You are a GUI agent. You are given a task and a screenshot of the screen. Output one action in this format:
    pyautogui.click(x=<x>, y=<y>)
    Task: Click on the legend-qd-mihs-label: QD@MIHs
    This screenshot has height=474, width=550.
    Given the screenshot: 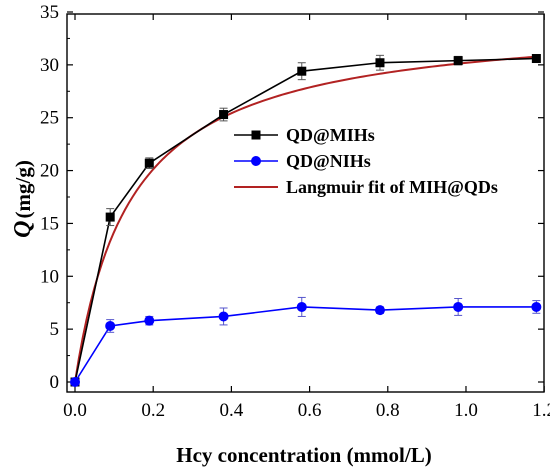 What is the action you would take?
    pyautogui.click(x=330, y=135)
    